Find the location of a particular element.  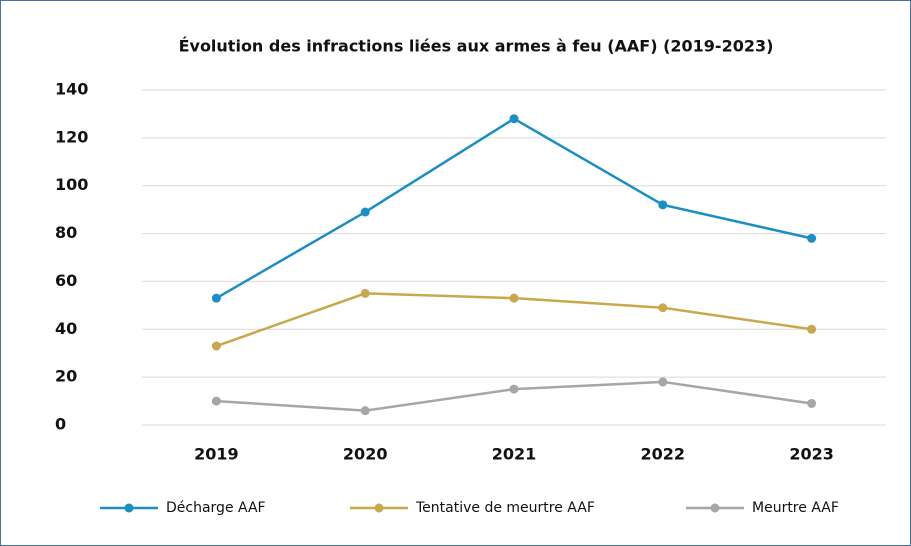

y-tick-label: 60 is located at coordinates (66, 280).